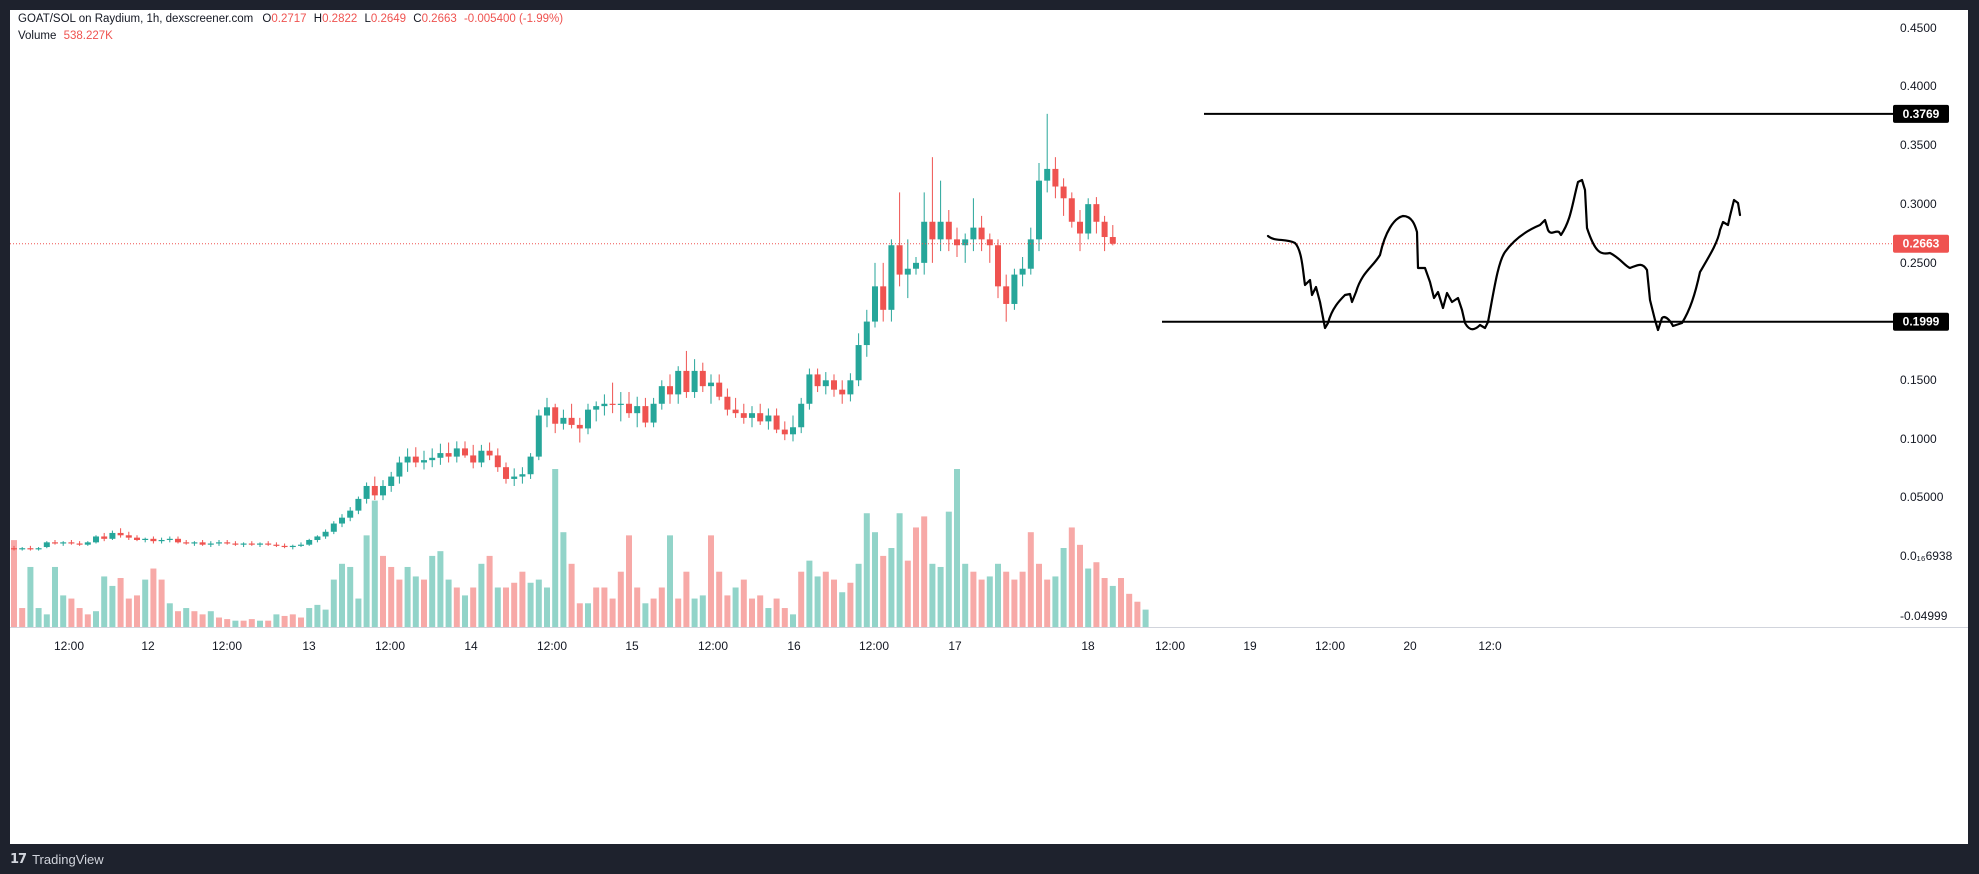 The height and width of the screenshot is (874, 1979). What do you see at coordinates (513, 19) in the screenshot?
I see `change-value: -0.005400 (-1.99%)` at bounding box center [513, 19].